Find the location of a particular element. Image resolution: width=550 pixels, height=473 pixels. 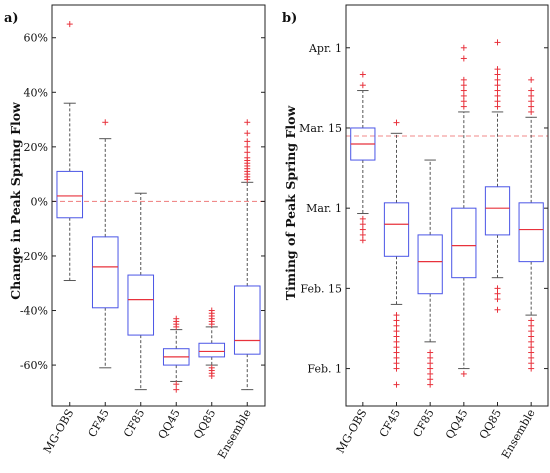

panel-b-cf45-box-group is located at coordinates (396, 253).